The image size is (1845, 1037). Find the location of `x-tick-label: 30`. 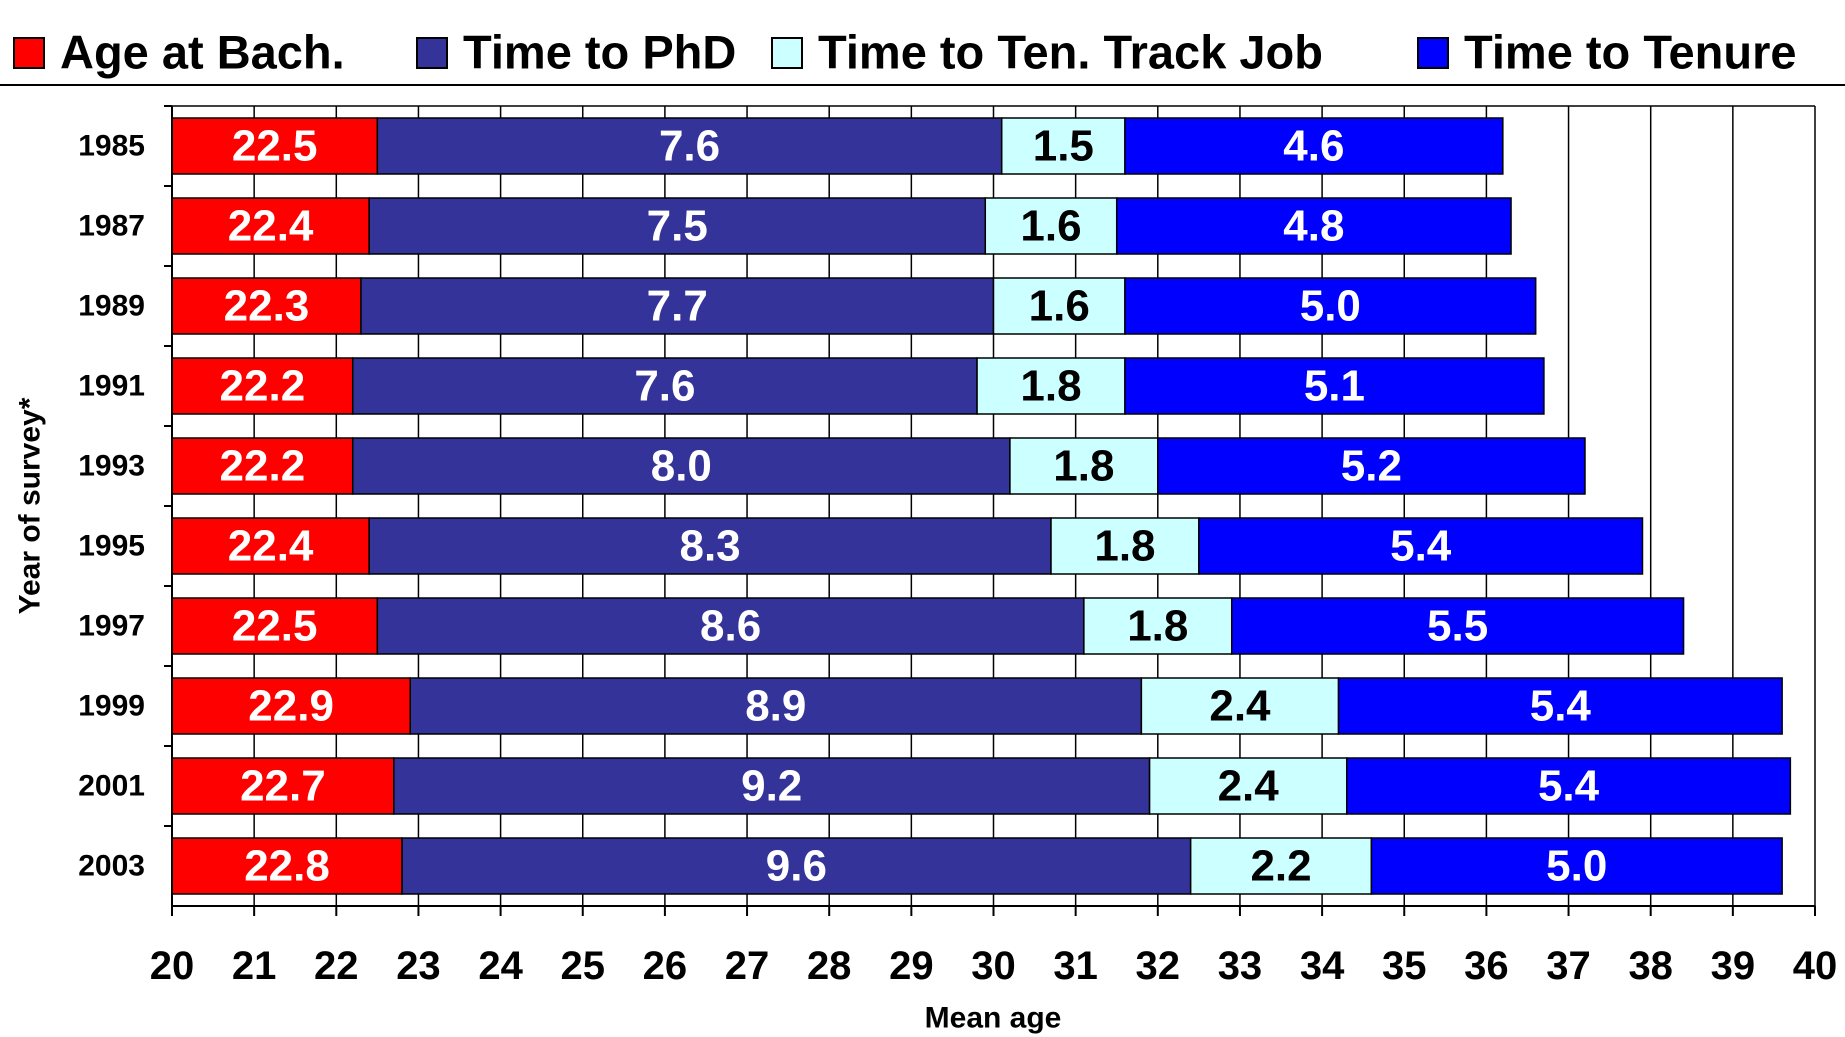

x-tick-label: 30 is located at coordinates (993, 966).